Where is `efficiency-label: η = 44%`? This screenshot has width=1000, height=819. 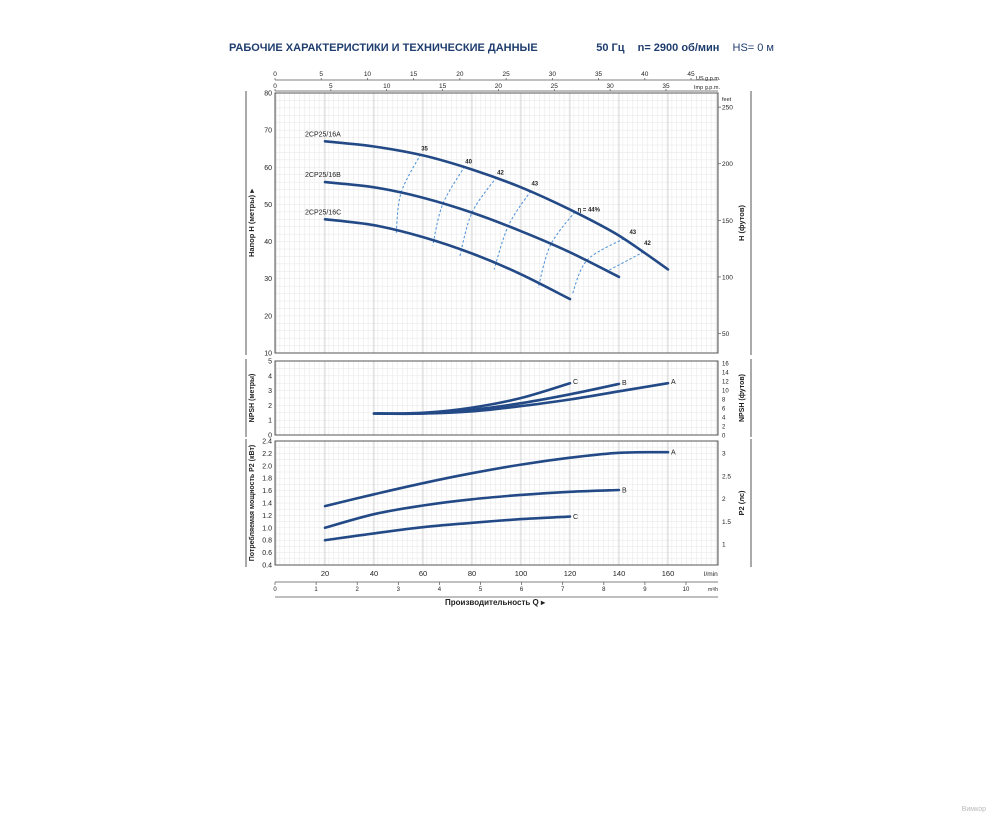
efficiency-label: η = 44% is located at coordinates (588, 211).